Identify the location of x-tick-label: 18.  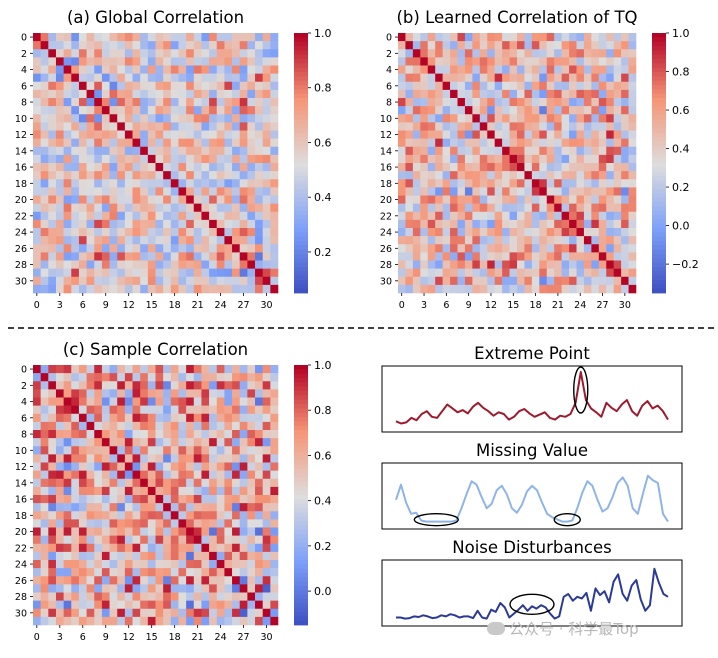
(536, 305).